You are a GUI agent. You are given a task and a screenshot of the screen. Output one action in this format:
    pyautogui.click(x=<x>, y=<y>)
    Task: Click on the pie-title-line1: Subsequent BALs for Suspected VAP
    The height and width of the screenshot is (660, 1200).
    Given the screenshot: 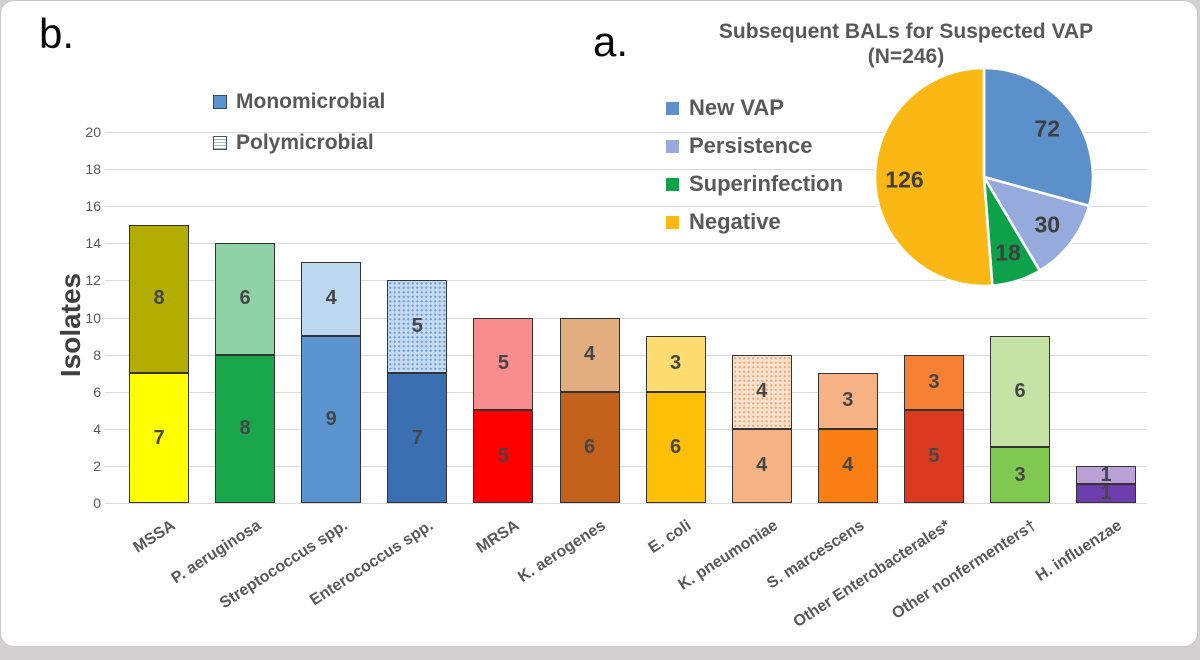 What is the action you would take?
    pyautogui.click(x=906, y=31)
    